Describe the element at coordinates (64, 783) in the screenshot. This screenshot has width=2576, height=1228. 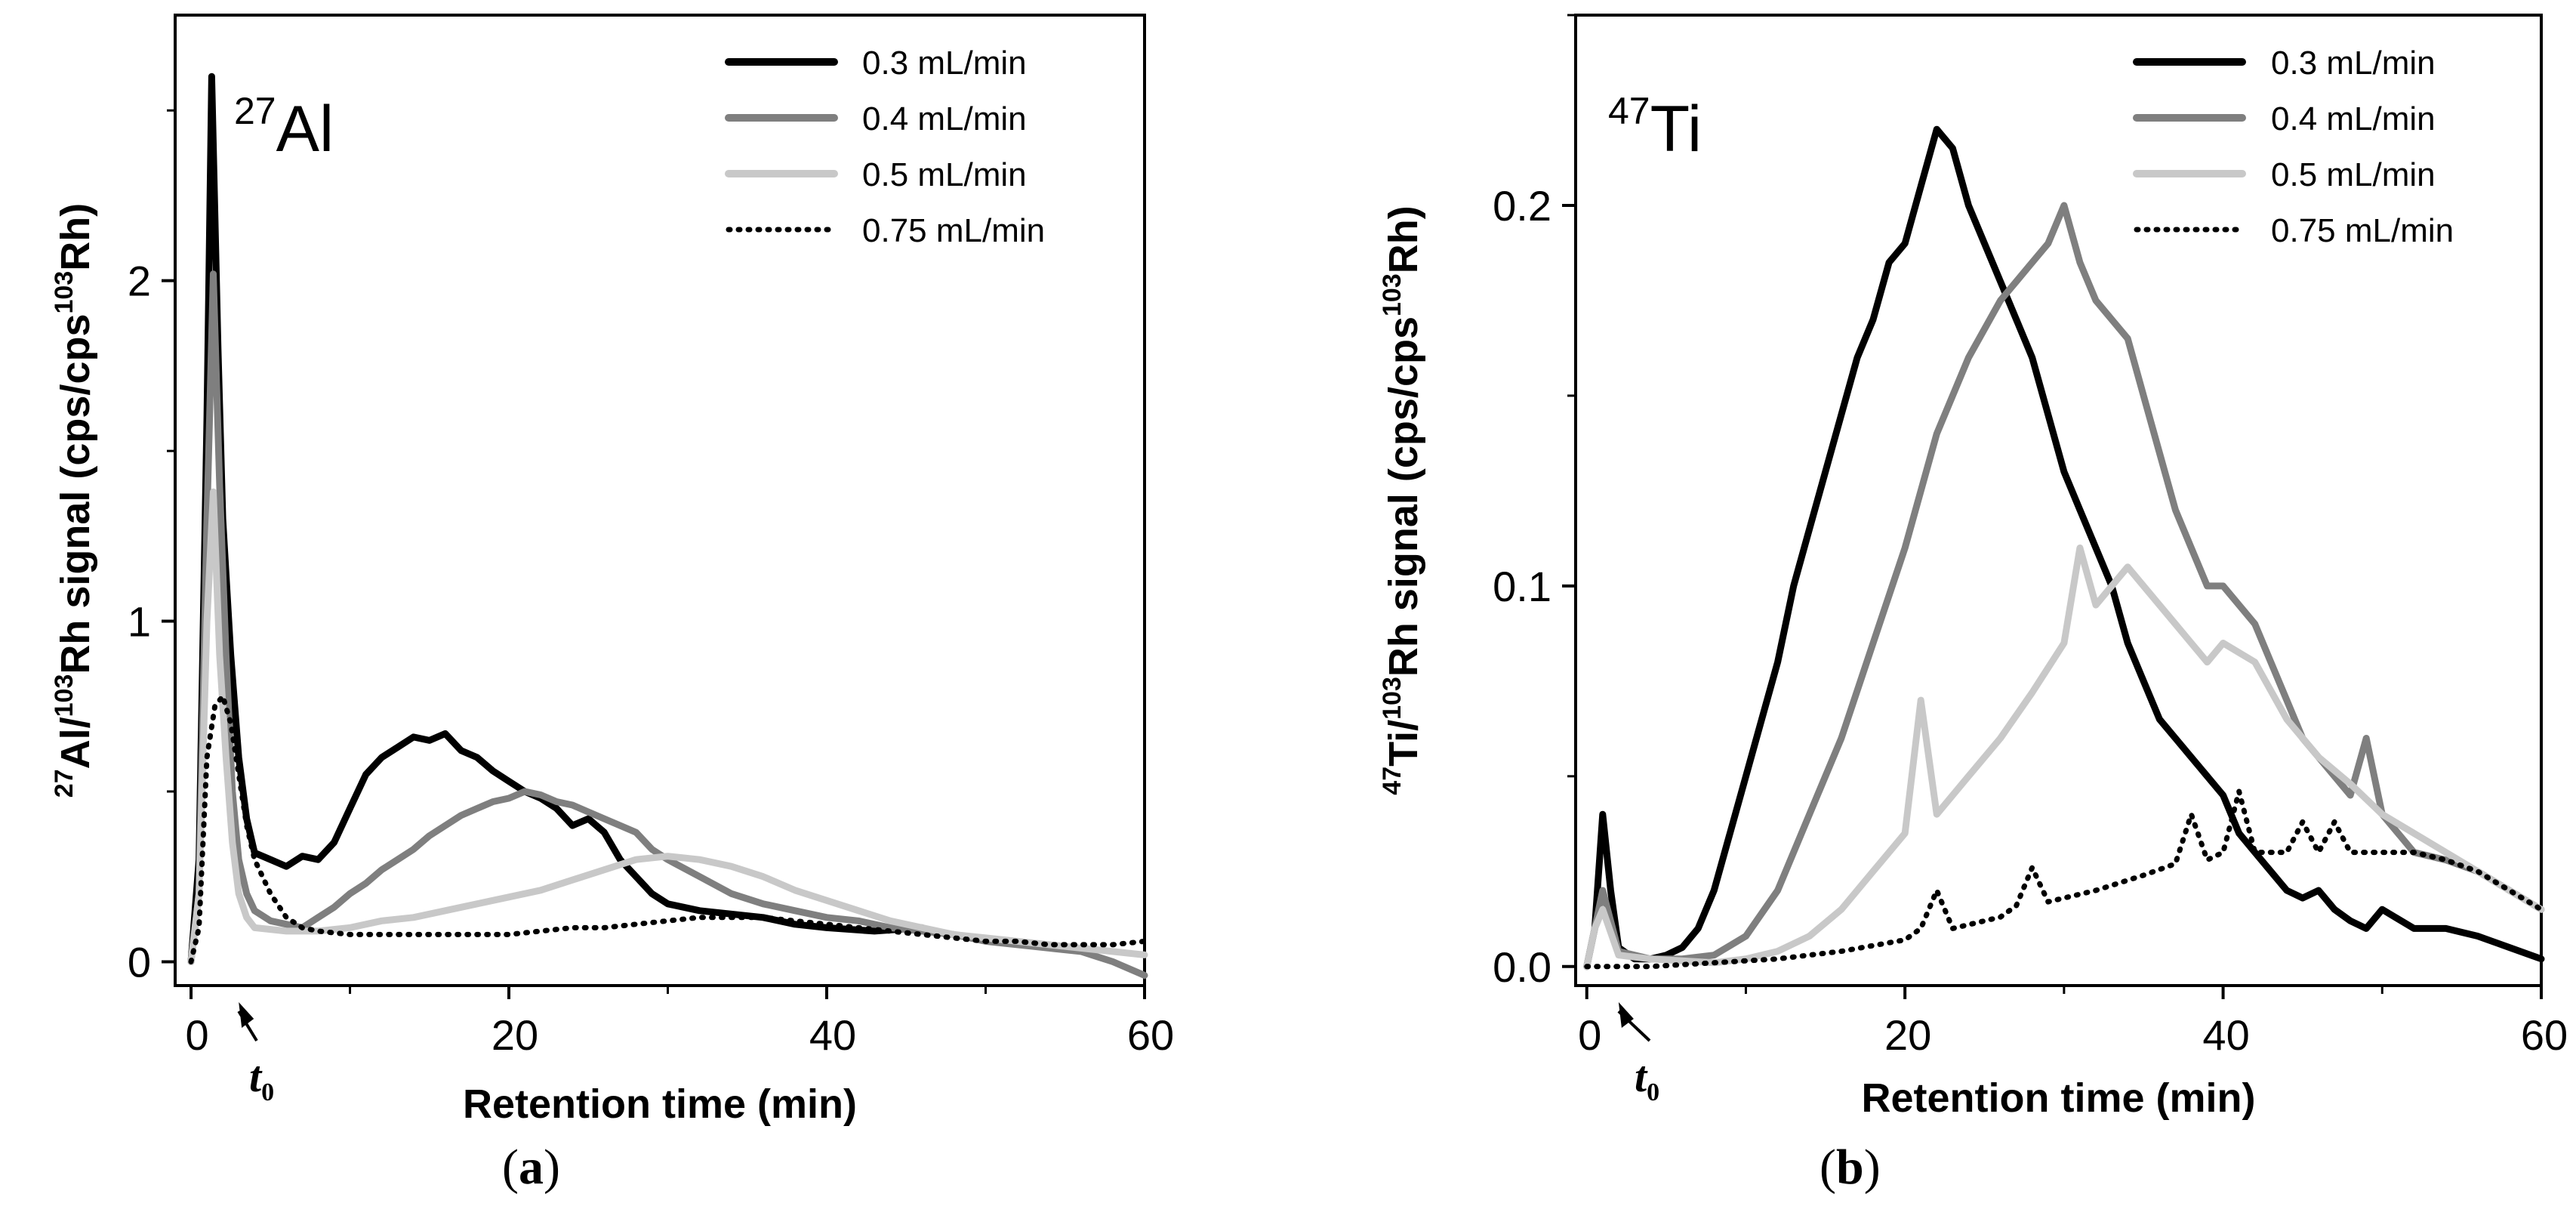
I see `y-axis-title-mass: 27` at that location.